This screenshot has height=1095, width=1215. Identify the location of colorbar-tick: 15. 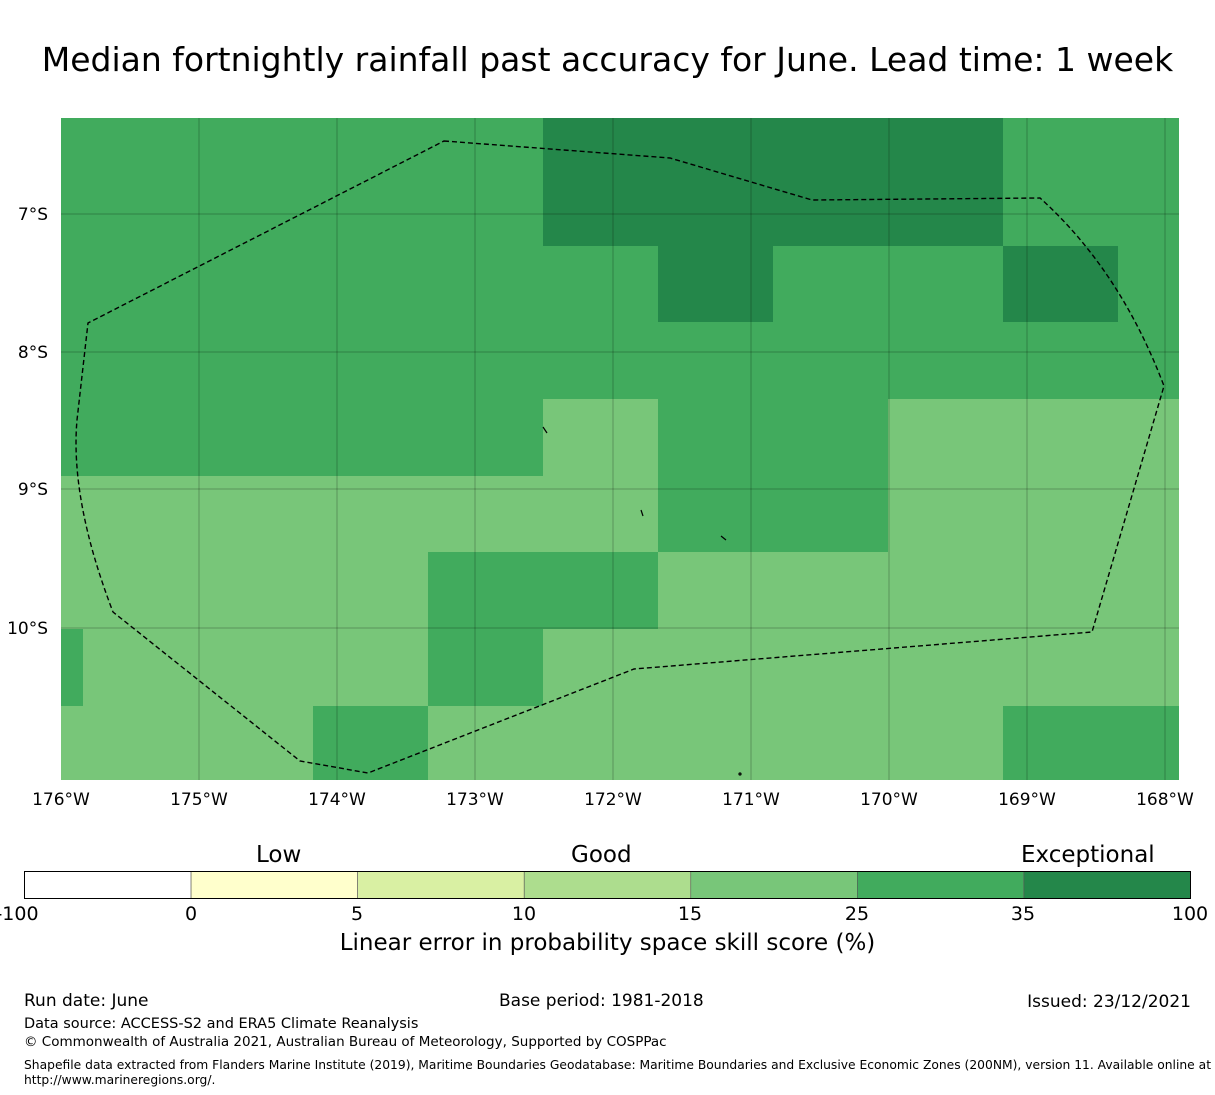
(690, 914).